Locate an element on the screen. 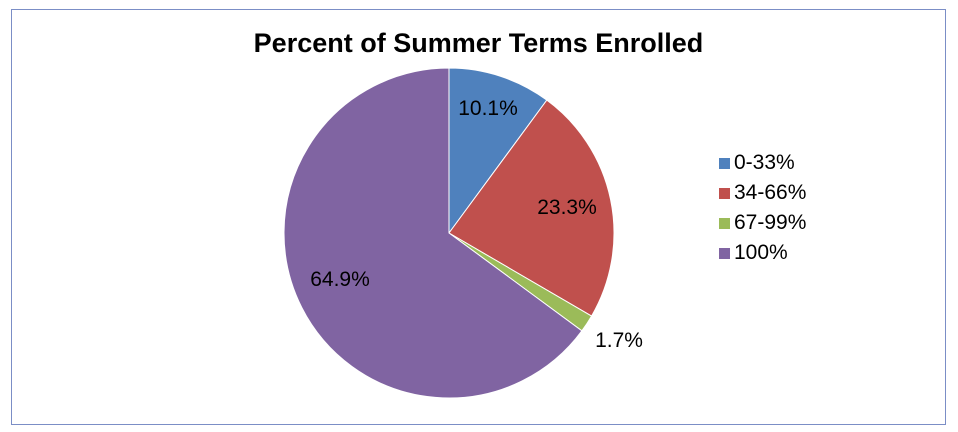 The height and width of the screenshot is (432, 958). legend-label-67-99: 67-99% is located at coordinates (770, 222).